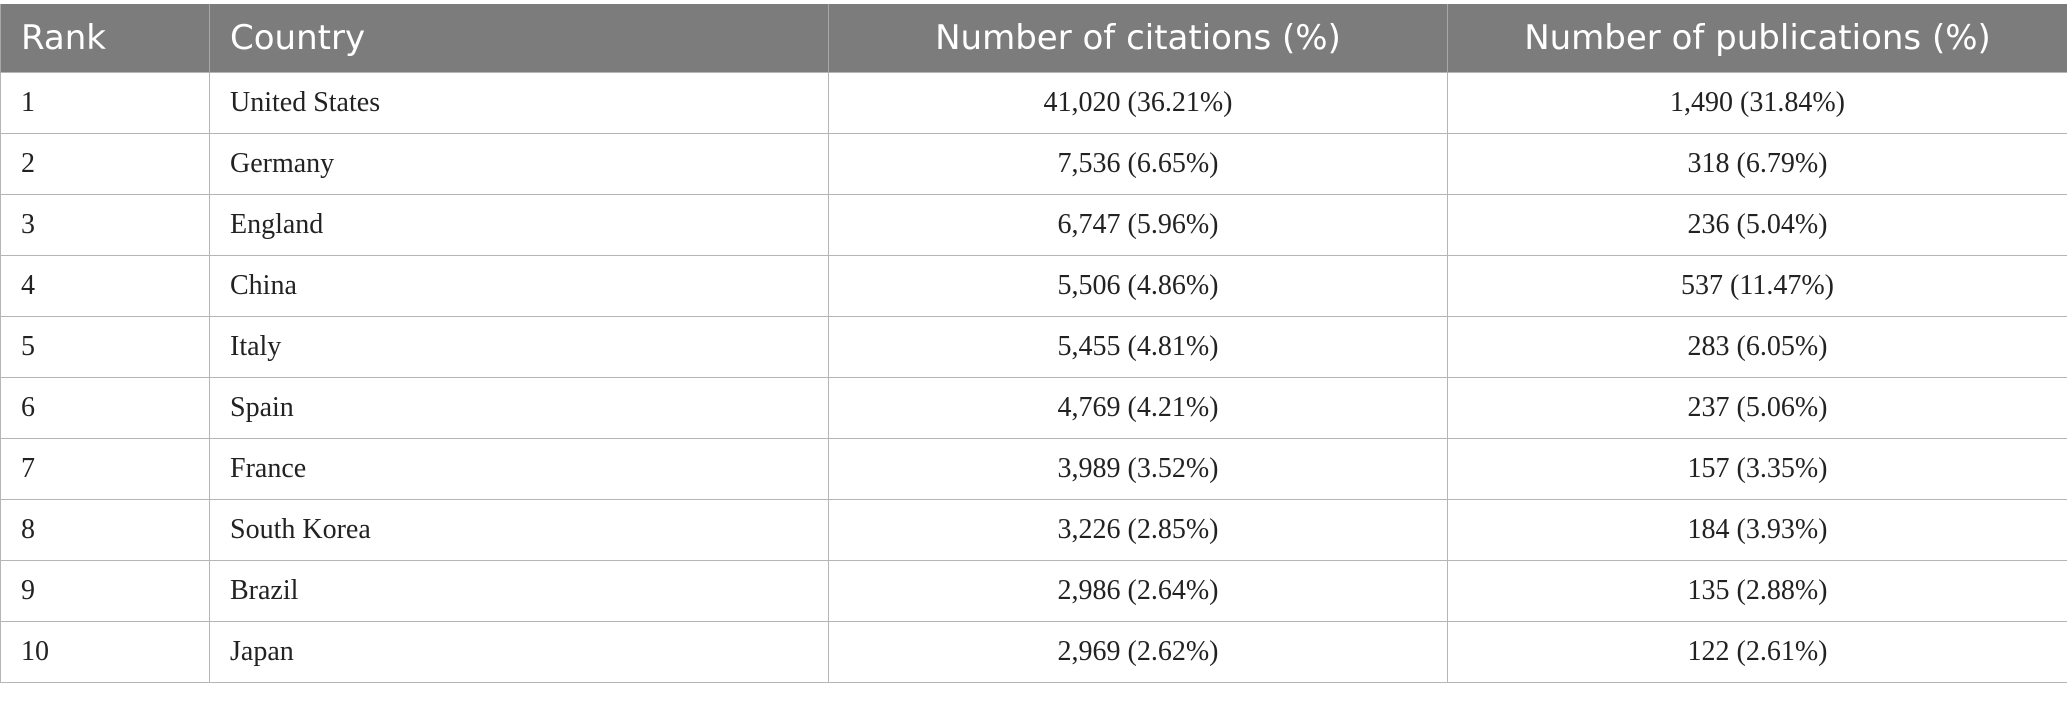 The image size is (2067, 705). What do you see at coordinates (1138, 651) in the screenshot?
I see `citations-cell: 2,969 (2.62%)` at bounding box center [1138, 651].